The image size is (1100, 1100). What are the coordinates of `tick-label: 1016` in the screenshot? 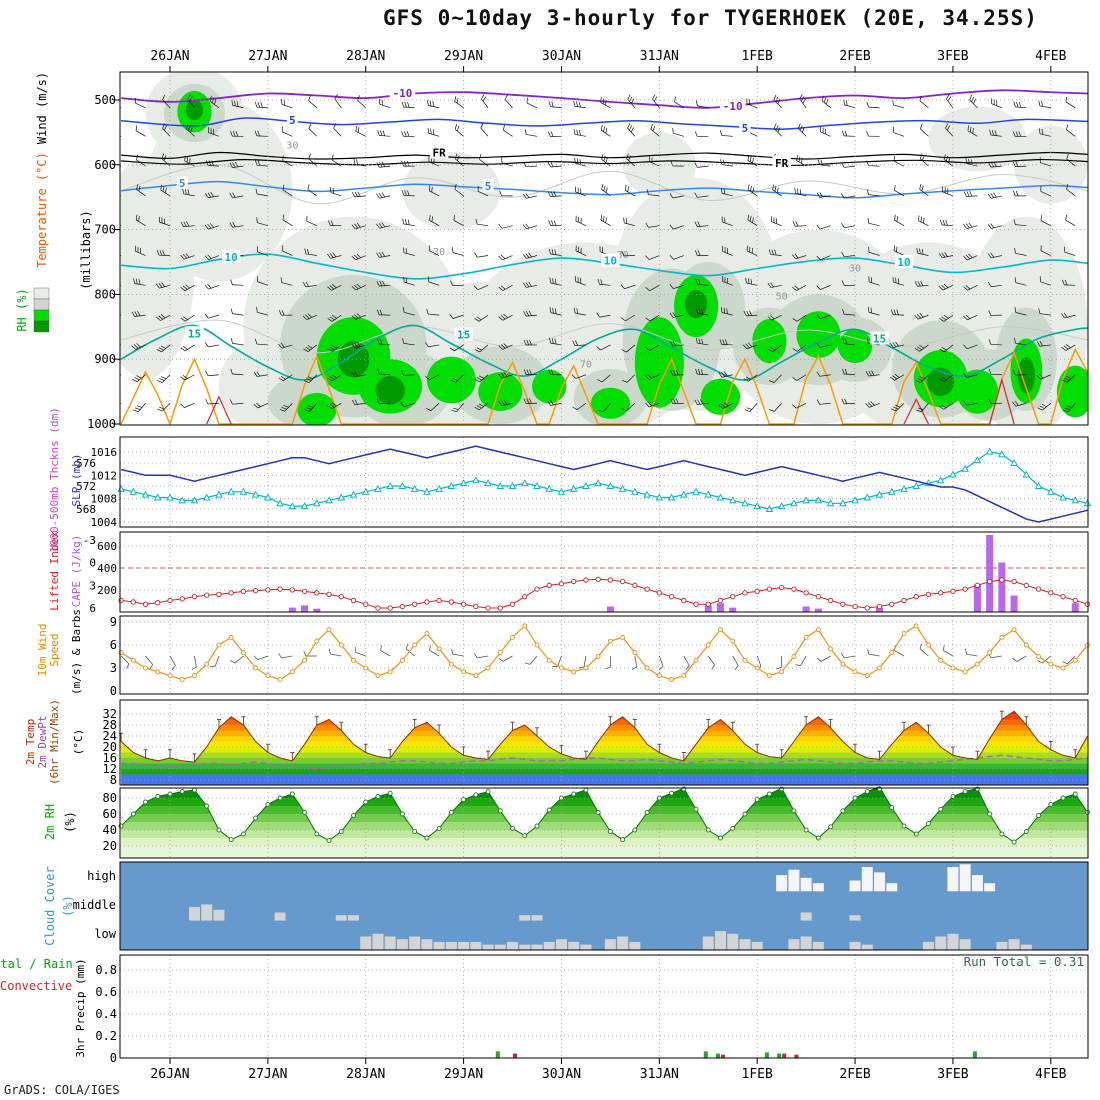 It's located at (104, 452).